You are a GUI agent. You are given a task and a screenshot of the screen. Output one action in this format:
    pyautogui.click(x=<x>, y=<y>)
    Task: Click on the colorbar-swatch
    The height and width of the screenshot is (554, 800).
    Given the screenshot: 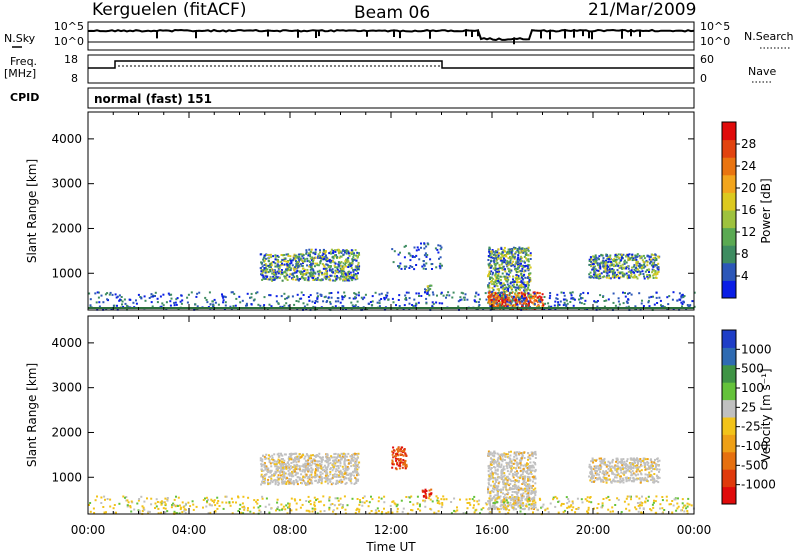 What is the action you would take?
    pyautogui.click(x=729, y=254)
    